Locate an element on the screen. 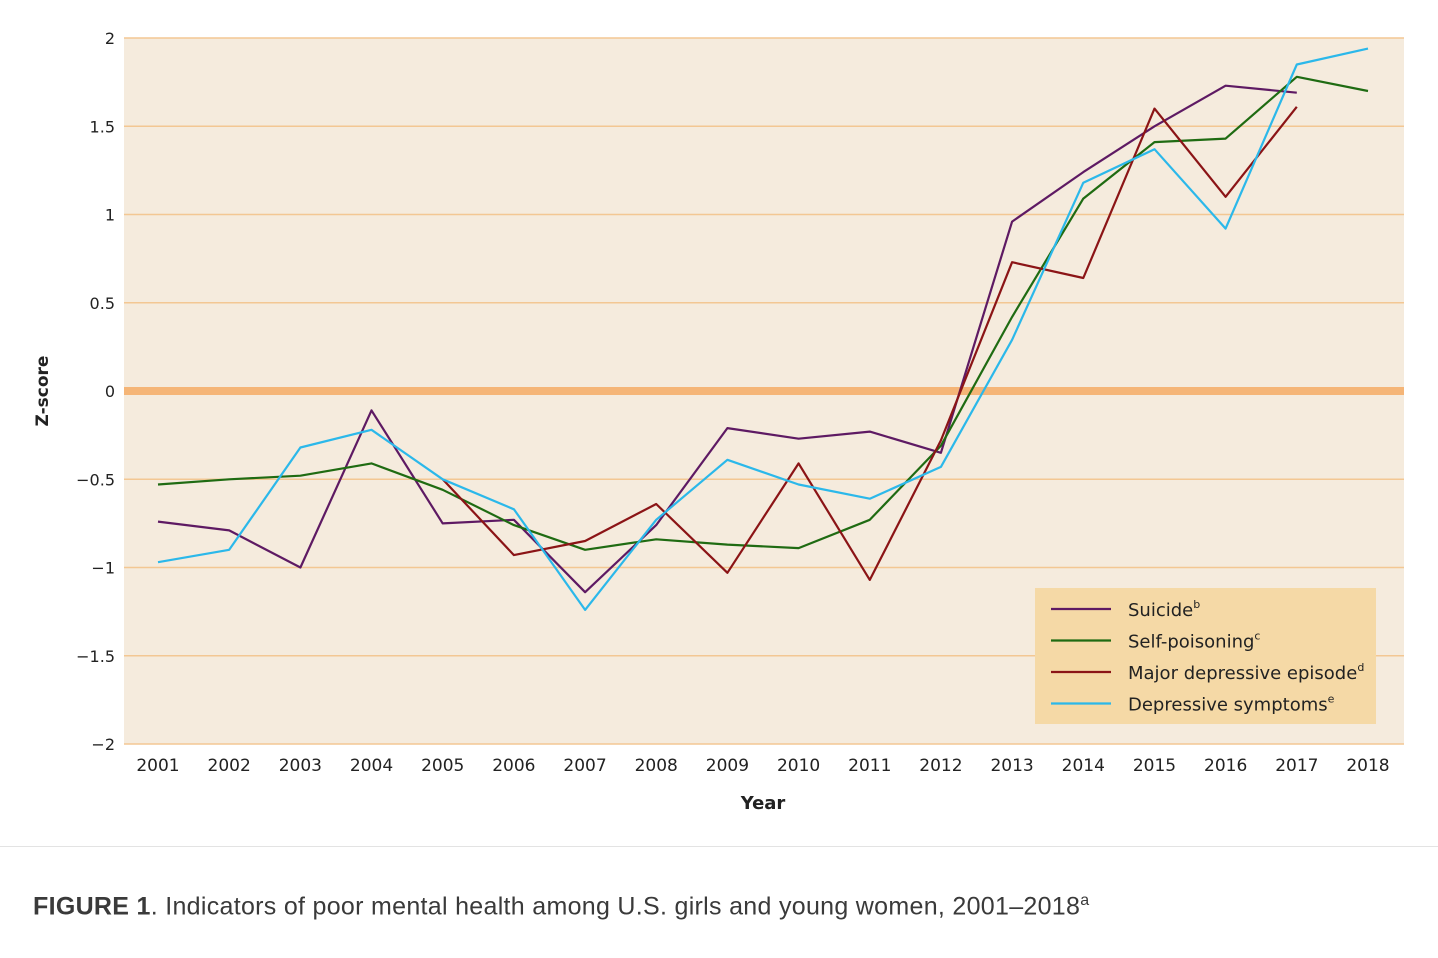 This screenshot has width=1438, height=958. x-tick-label: 2010 is located at coordinates (798, 766).